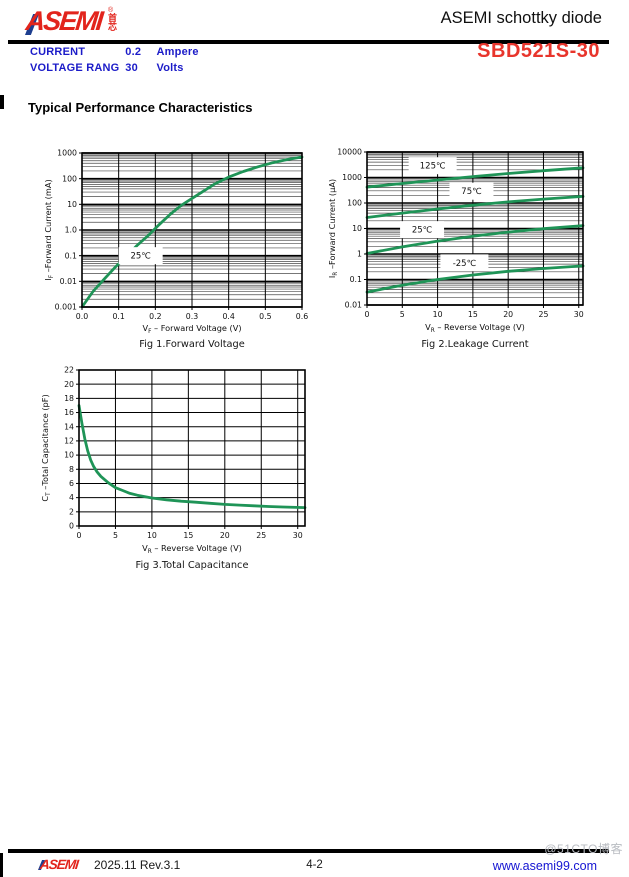  I want to click on website-link: www.asemi99.com, so click(544, 866).